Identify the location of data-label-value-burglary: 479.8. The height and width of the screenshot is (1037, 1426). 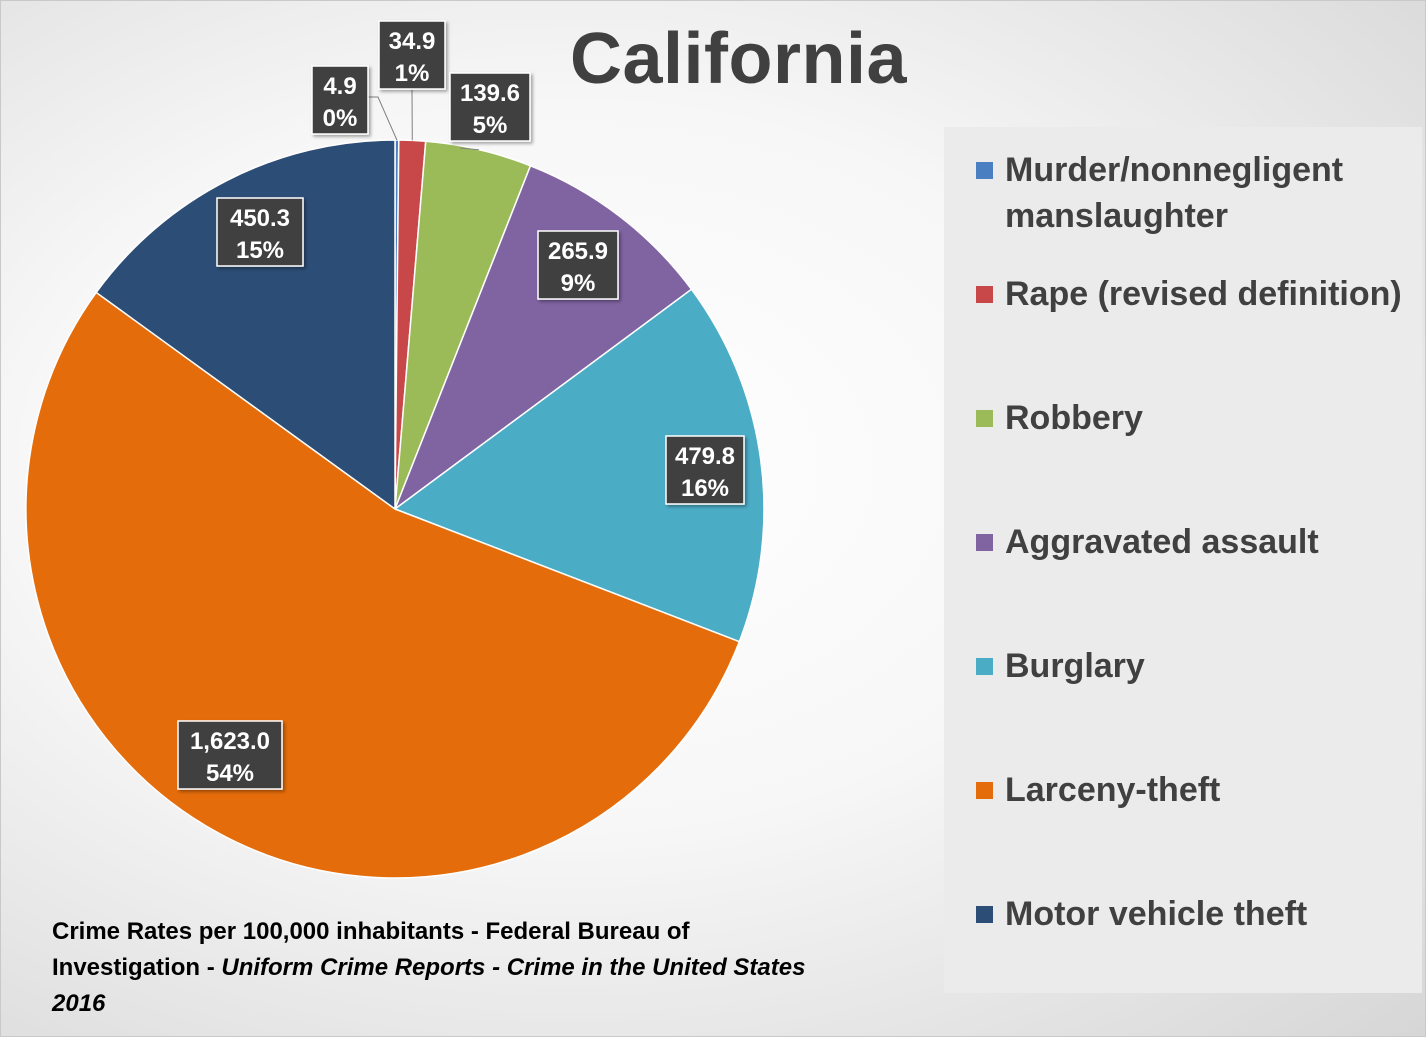
(705, 456).